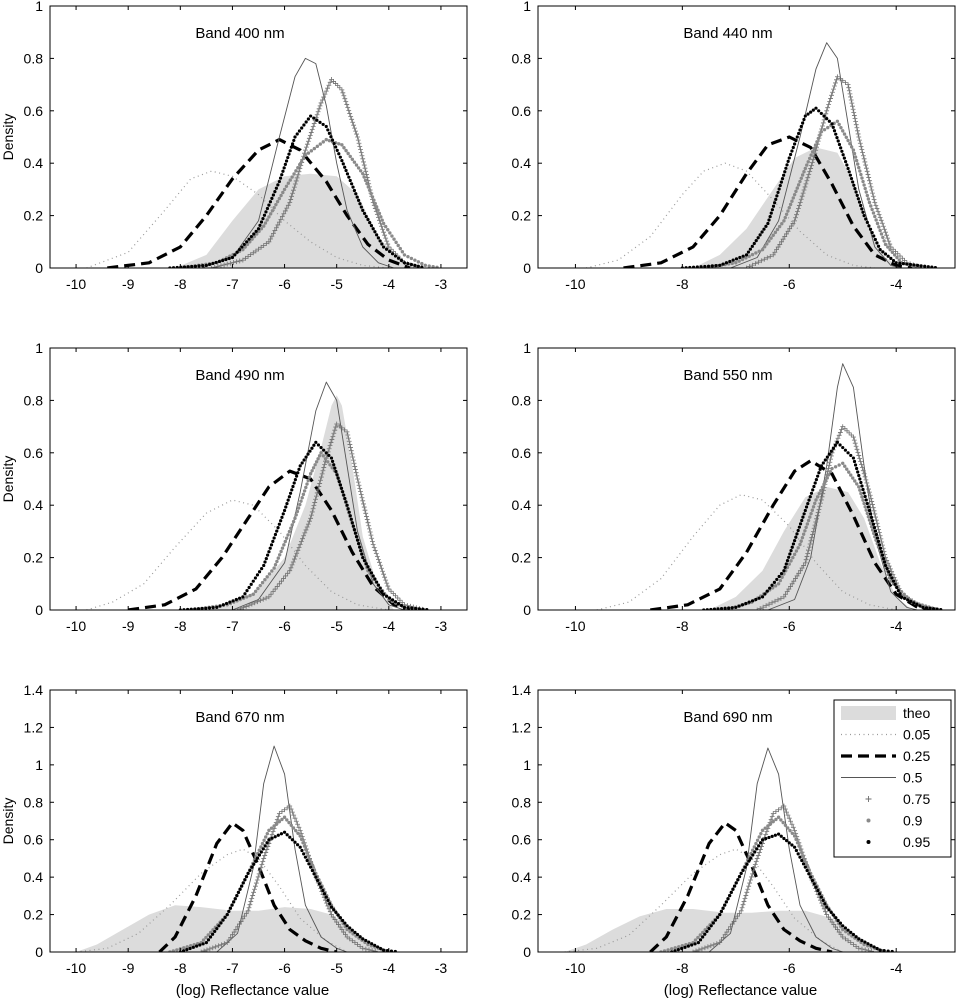  What do you see at coordinates (34, 216) in the screenshot?
I see `y-tick-label: 0.2` at bounding box center [34, 216].